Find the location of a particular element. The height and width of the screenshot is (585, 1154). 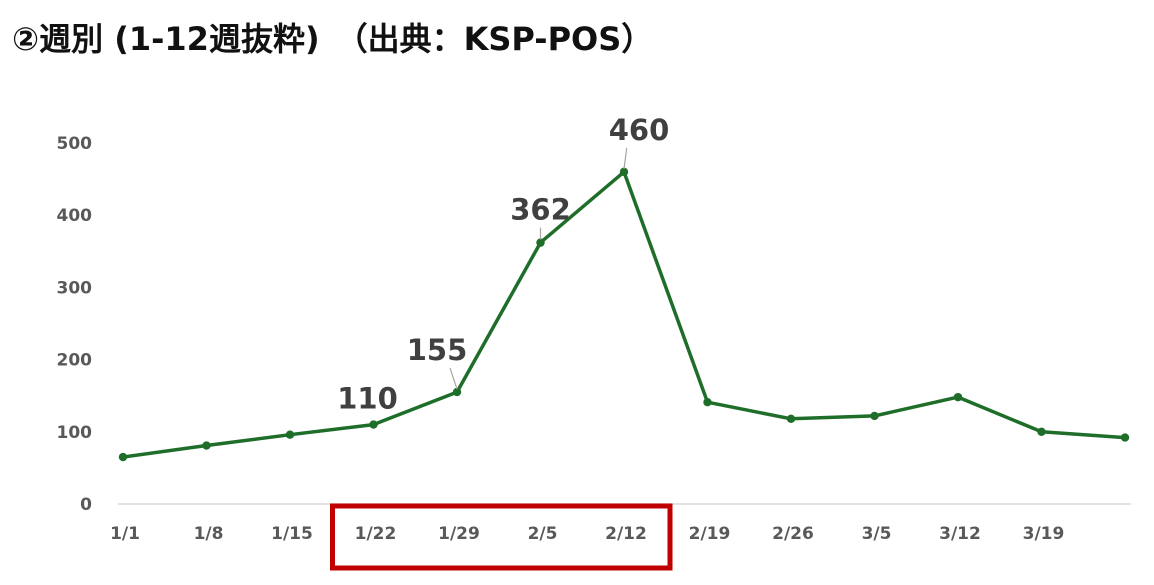

x-tick-label: 2/26 is located at coordinates (793, 534).